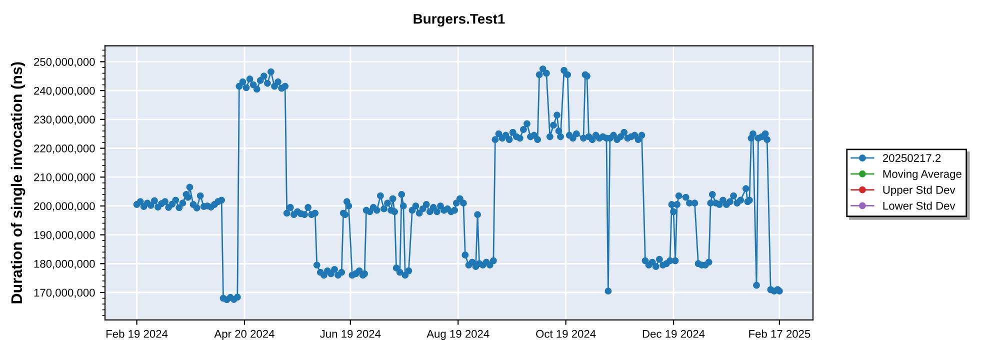  I want to click on y-axis-title: Duration of single invocation (ns), so click(18, 183).